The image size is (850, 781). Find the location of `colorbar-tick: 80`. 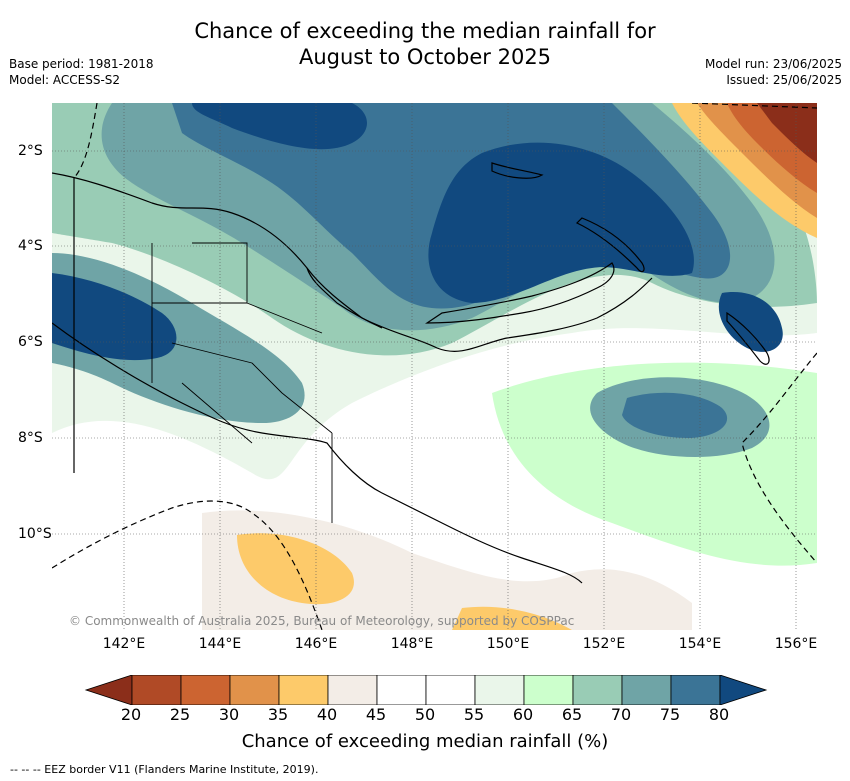

colorbar-tick: 80 is located at coordinates (719, 714).